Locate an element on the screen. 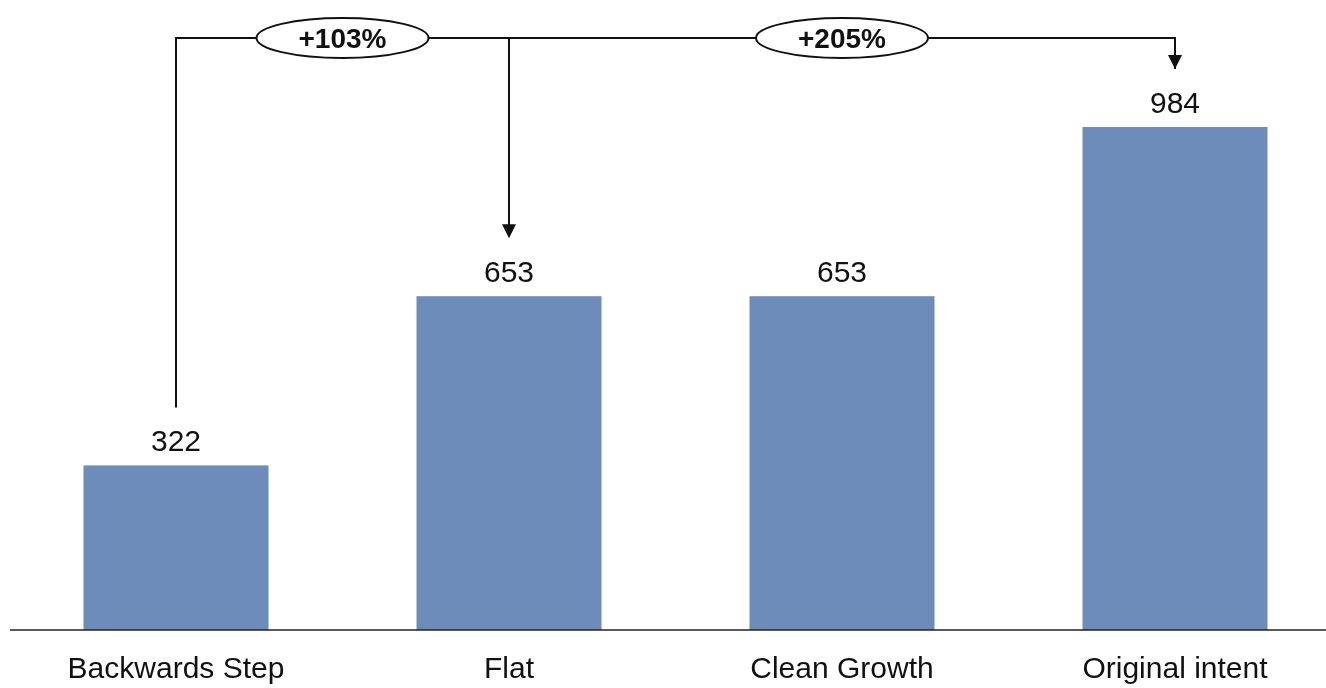  x-tick-label: Backwards Step is located at coordinates (176, 667).